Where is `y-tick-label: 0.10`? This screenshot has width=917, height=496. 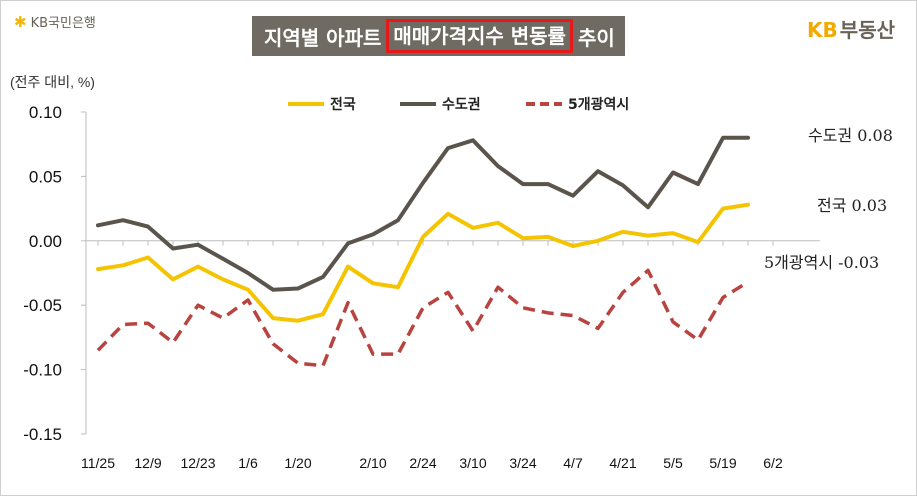
y-tick-label: 0.10 is located at coordinates (45, 112).